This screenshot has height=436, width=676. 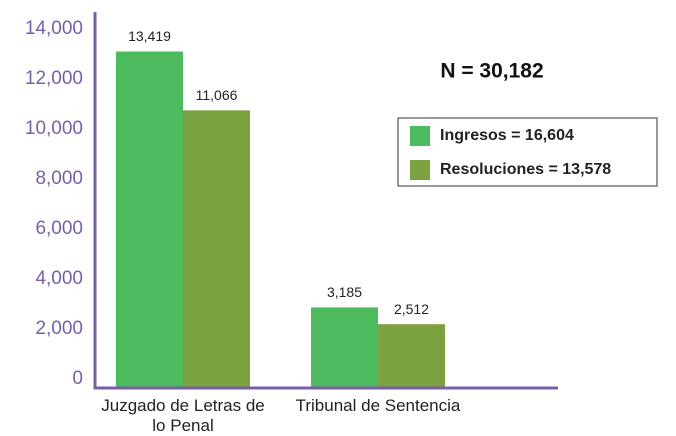 What do you see at coordinates (149, 36) in the screenshot?
I see `value-label: 13,419` at bounding box center [149, 36].